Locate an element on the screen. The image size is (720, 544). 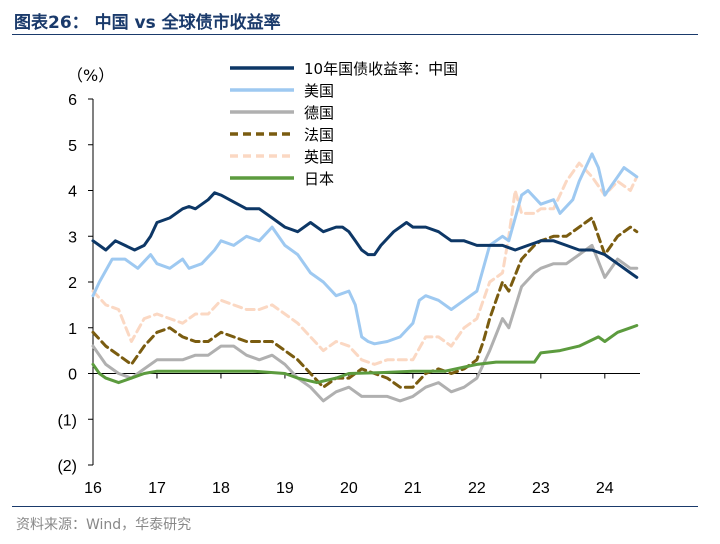
y-tick-label: 3 is located at coordinates (72, 237).